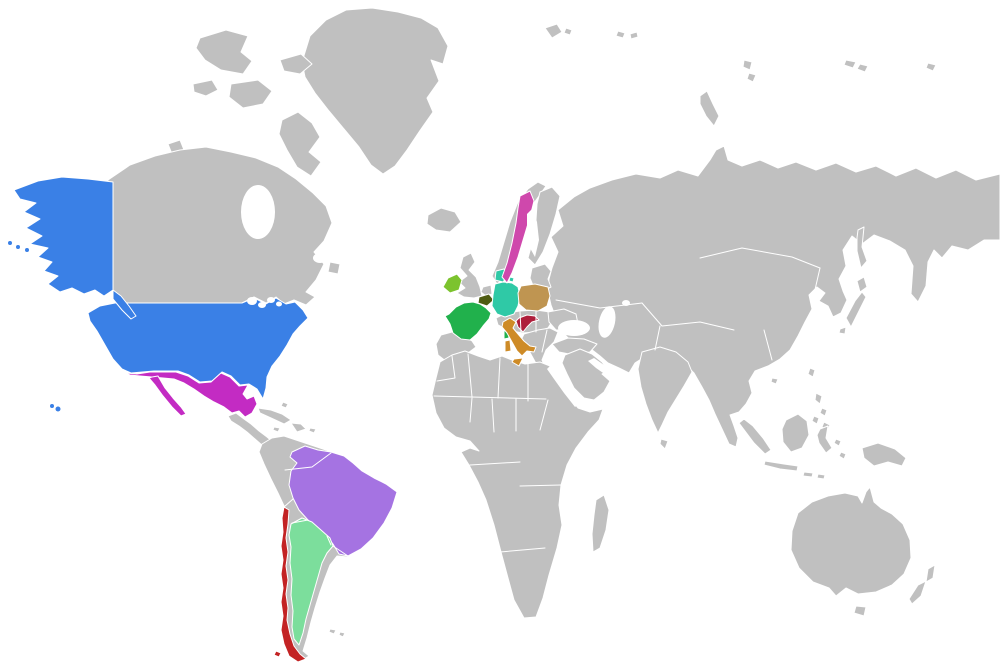 The width and height of the screenshot is (1000, 666). Describe the element at coordinates (922, 584) in the screenshot. I see `region-new-zealand` at that location.